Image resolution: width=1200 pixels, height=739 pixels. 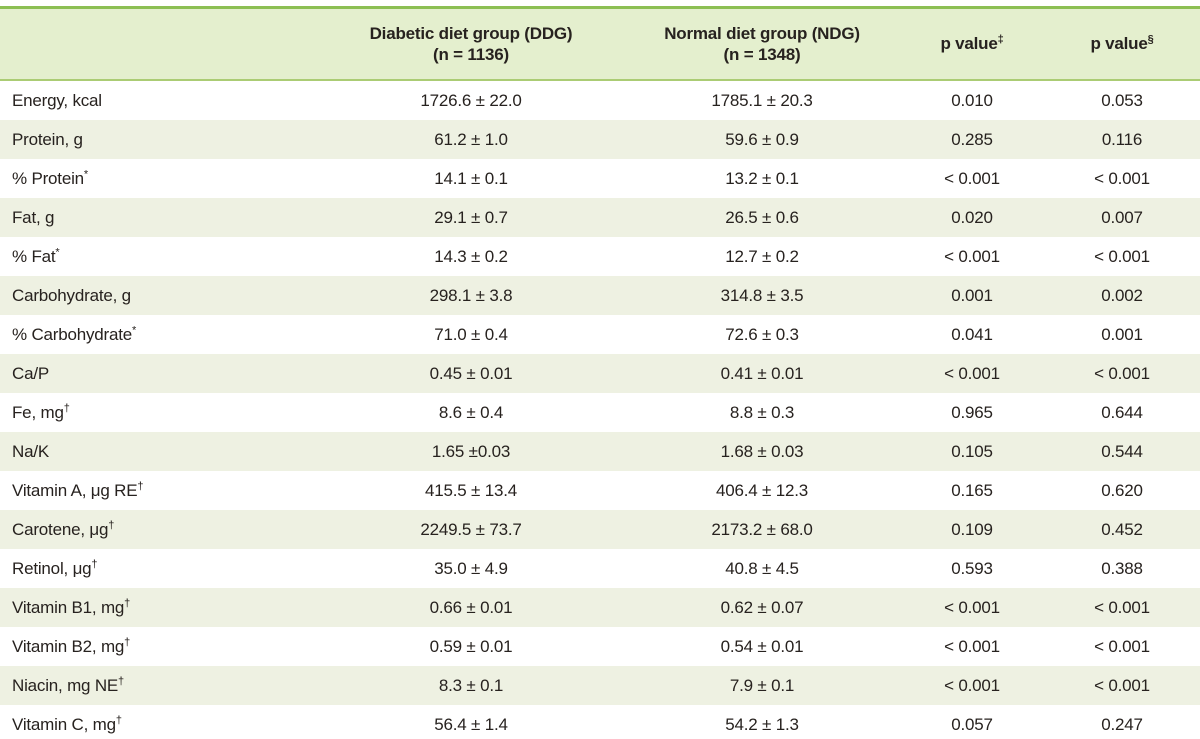 I want to click on nutrient-label: Vitamin B1, mg, so click(x=68, y=607).